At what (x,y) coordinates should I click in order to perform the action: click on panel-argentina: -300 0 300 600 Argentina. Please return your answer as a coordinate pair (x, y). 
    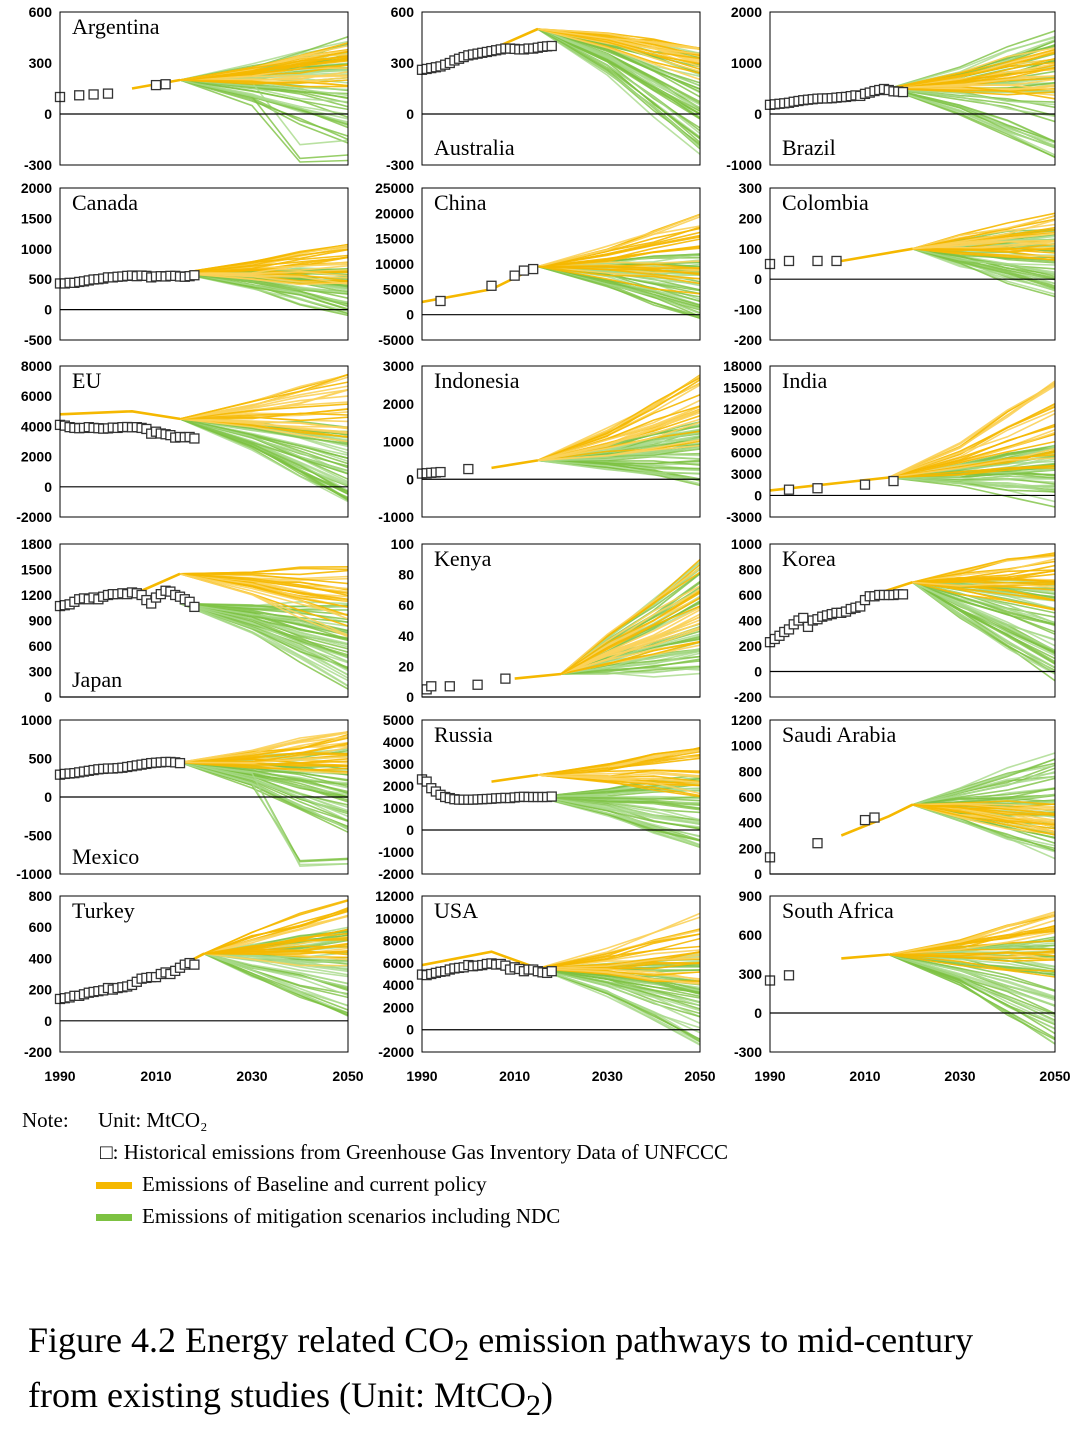
    Looking at the image, I should click on (186, 88).